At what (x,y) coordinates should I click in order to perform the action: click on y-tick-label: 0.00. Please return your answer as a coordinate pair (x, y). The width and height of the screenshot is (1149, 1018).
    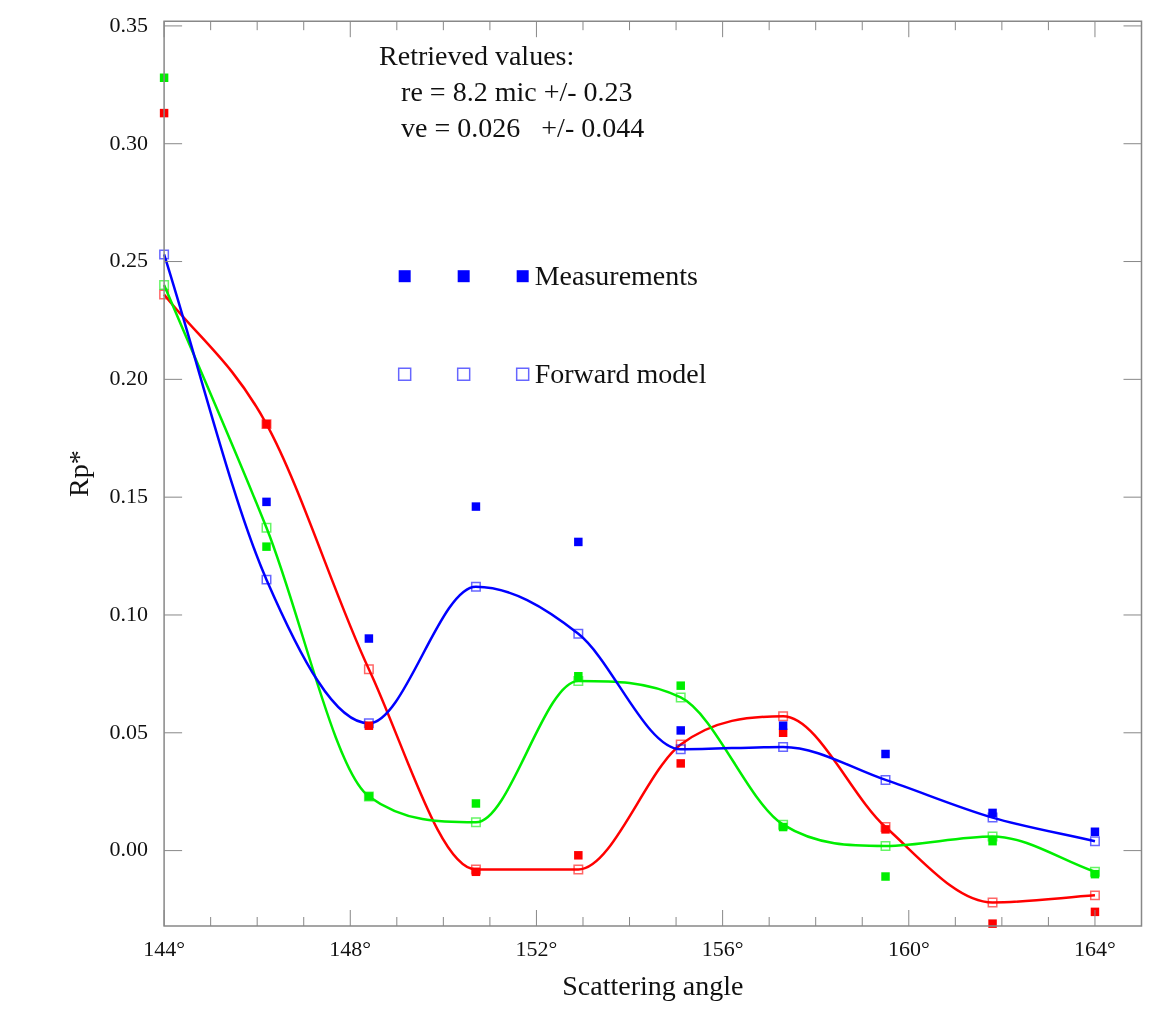
    Looking at the image, I should click on (129, 849).